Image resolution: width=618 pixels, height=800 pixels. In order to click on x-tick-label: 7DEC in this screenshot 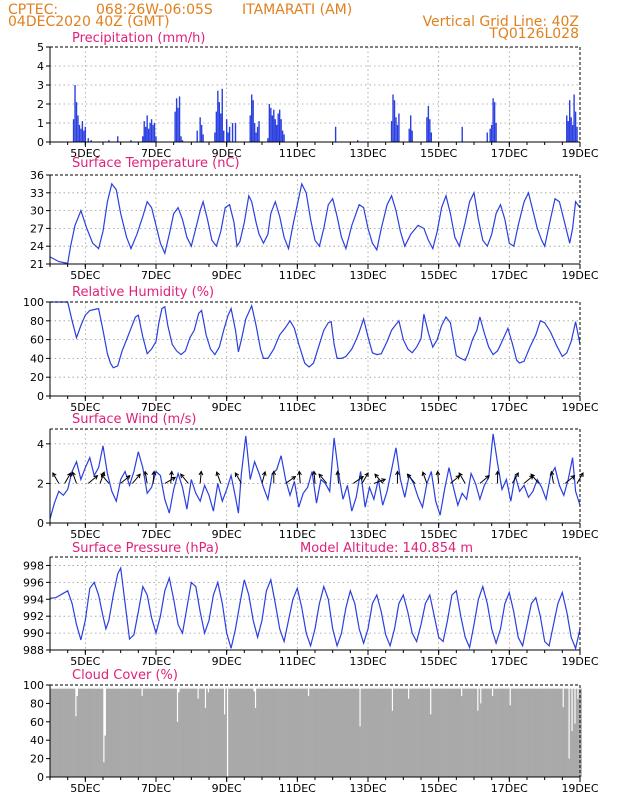, I will do `click(156, 661)`.